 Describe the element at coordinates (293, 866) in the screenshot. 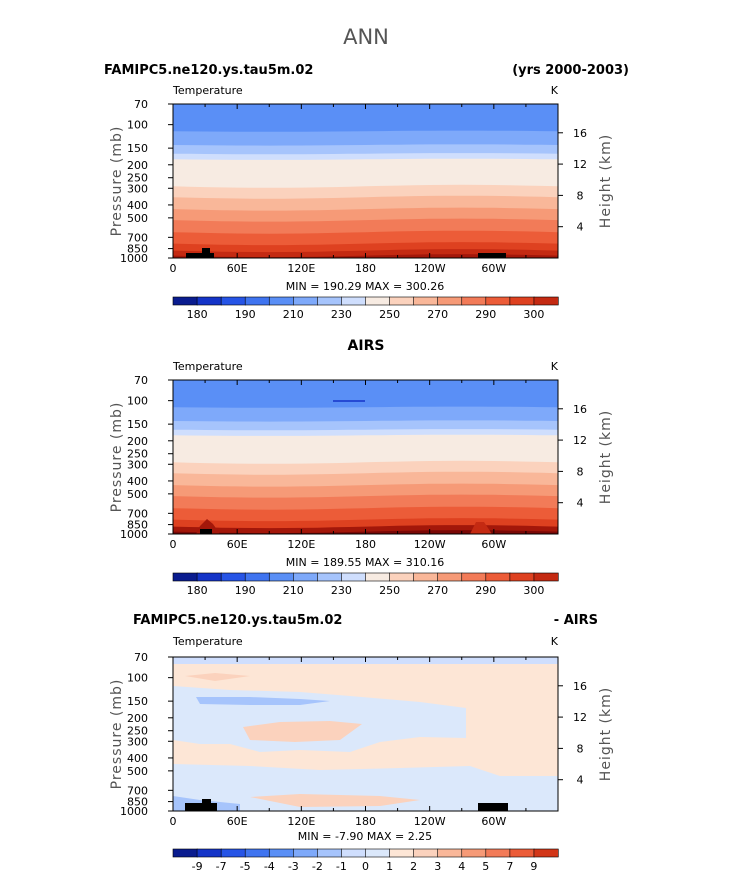

I see `colorbar-label: -3` at that location.